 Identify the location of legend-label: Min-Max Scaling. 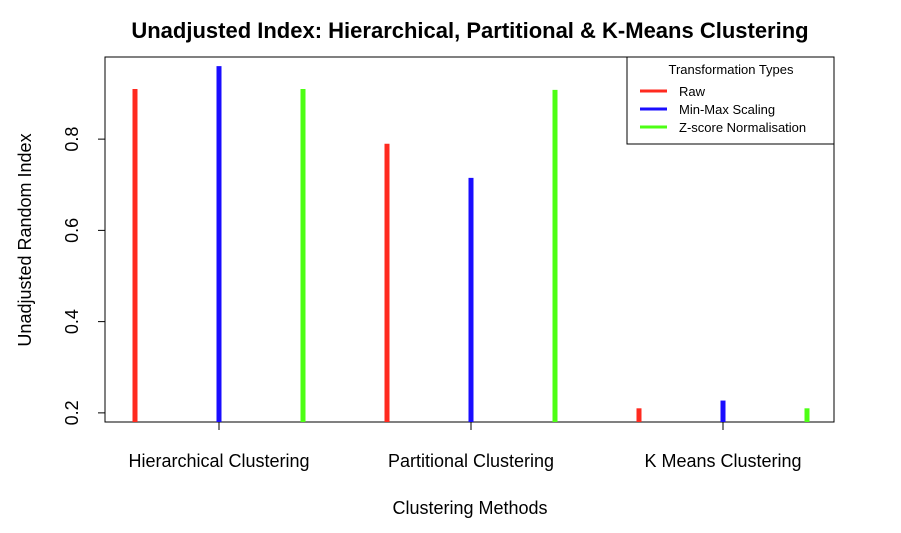
(727, 109).